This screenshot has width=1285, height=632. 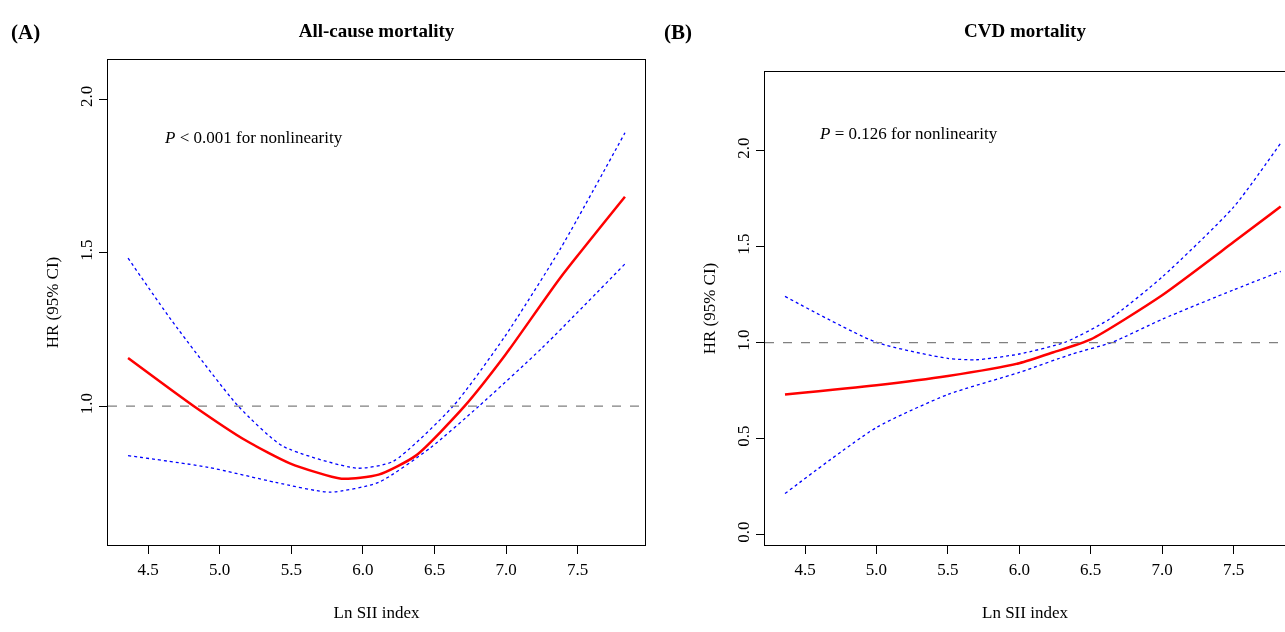 What do you see at coordinates (376, 30) in the screenshot?
I see `chart-title: All-cause mortality` at bounding box center [376, 30].